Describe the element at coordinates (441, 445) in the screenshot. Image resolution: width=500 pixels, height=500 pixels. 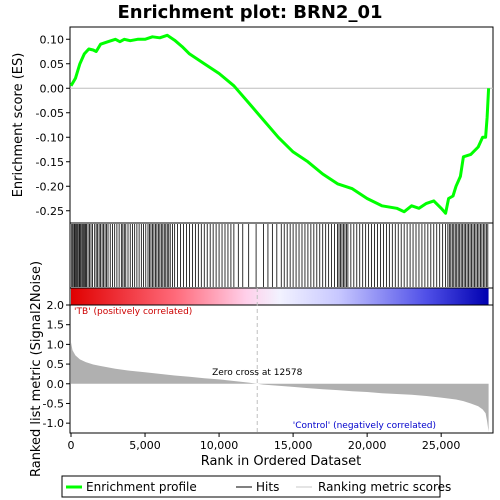
I see `metric-xtick-label: 25,000` at that location.